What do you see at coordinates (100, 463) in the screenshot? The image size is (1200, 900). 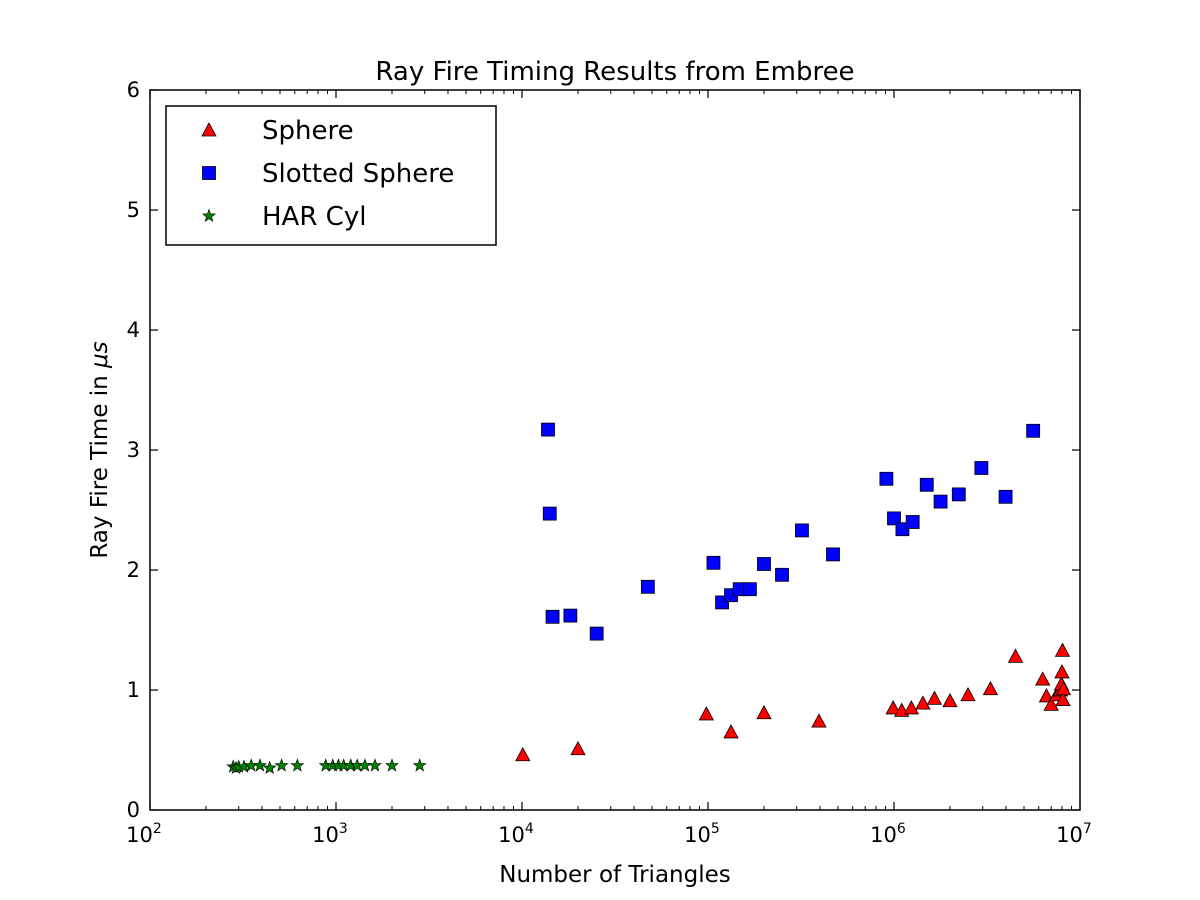 I see `y-axis-label-prefix: Ray Fire Time in` at bounding box center [100, 463].